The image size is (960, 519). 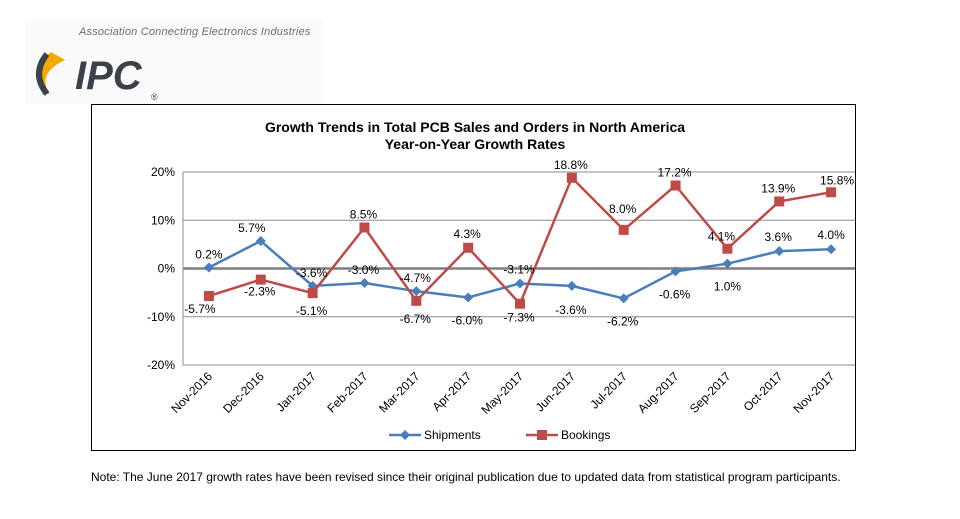 What do you see at coordinates (814, 392) in the screenshot?
I see `x-tick-label: Nov-2017` at bounding box center [814, 392].